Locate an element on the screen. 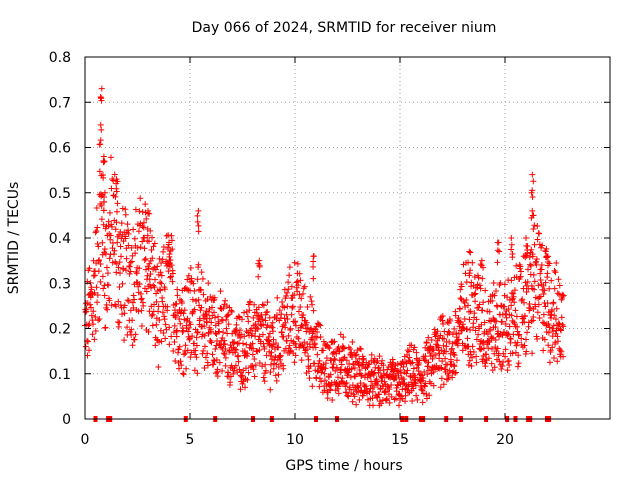 The image size is (640, 480). y-tick-label: 0.7 is located at coordinates (60, 103).